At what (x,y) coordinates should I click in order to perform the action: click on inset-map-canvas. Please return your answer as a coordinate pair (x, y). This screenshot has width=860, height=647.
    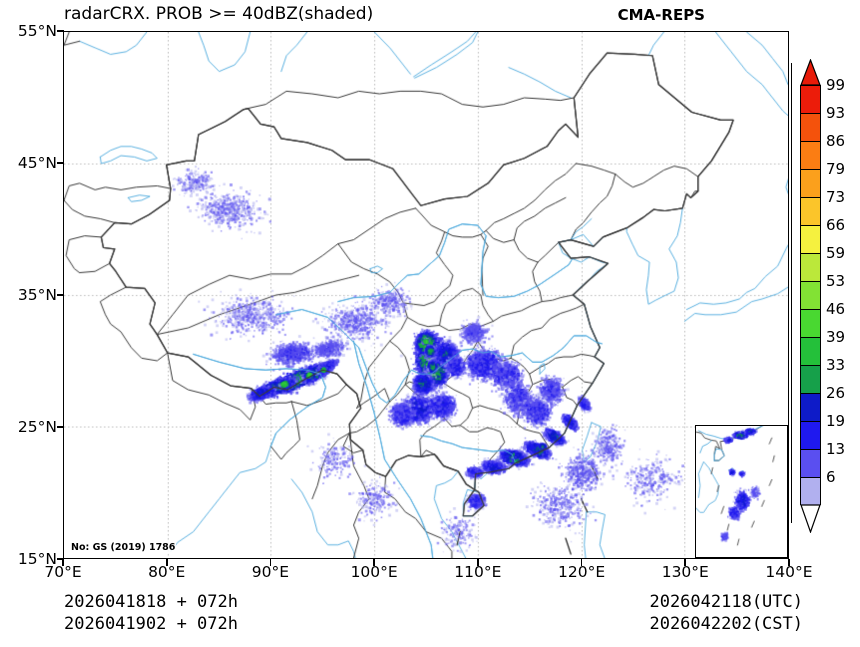
    Looking at the image, I should click on (741, 491).